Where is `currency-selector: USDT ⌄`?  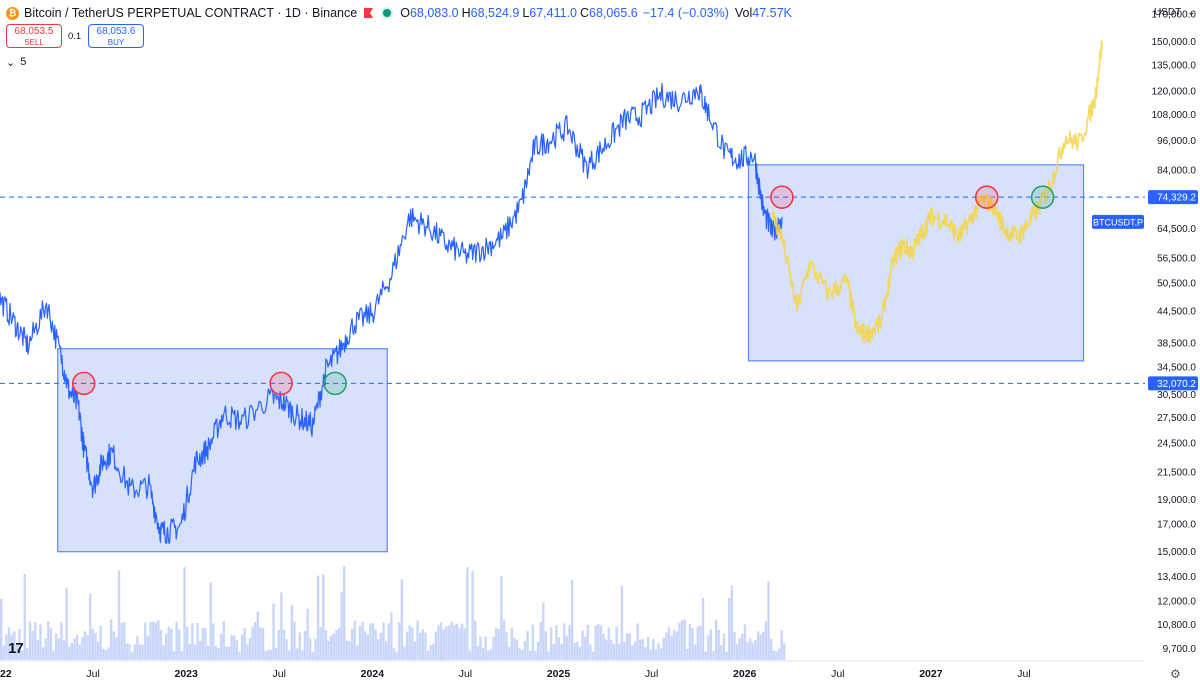
currency-selector: USDT ⌄ is located at coordinates (1175, 12).